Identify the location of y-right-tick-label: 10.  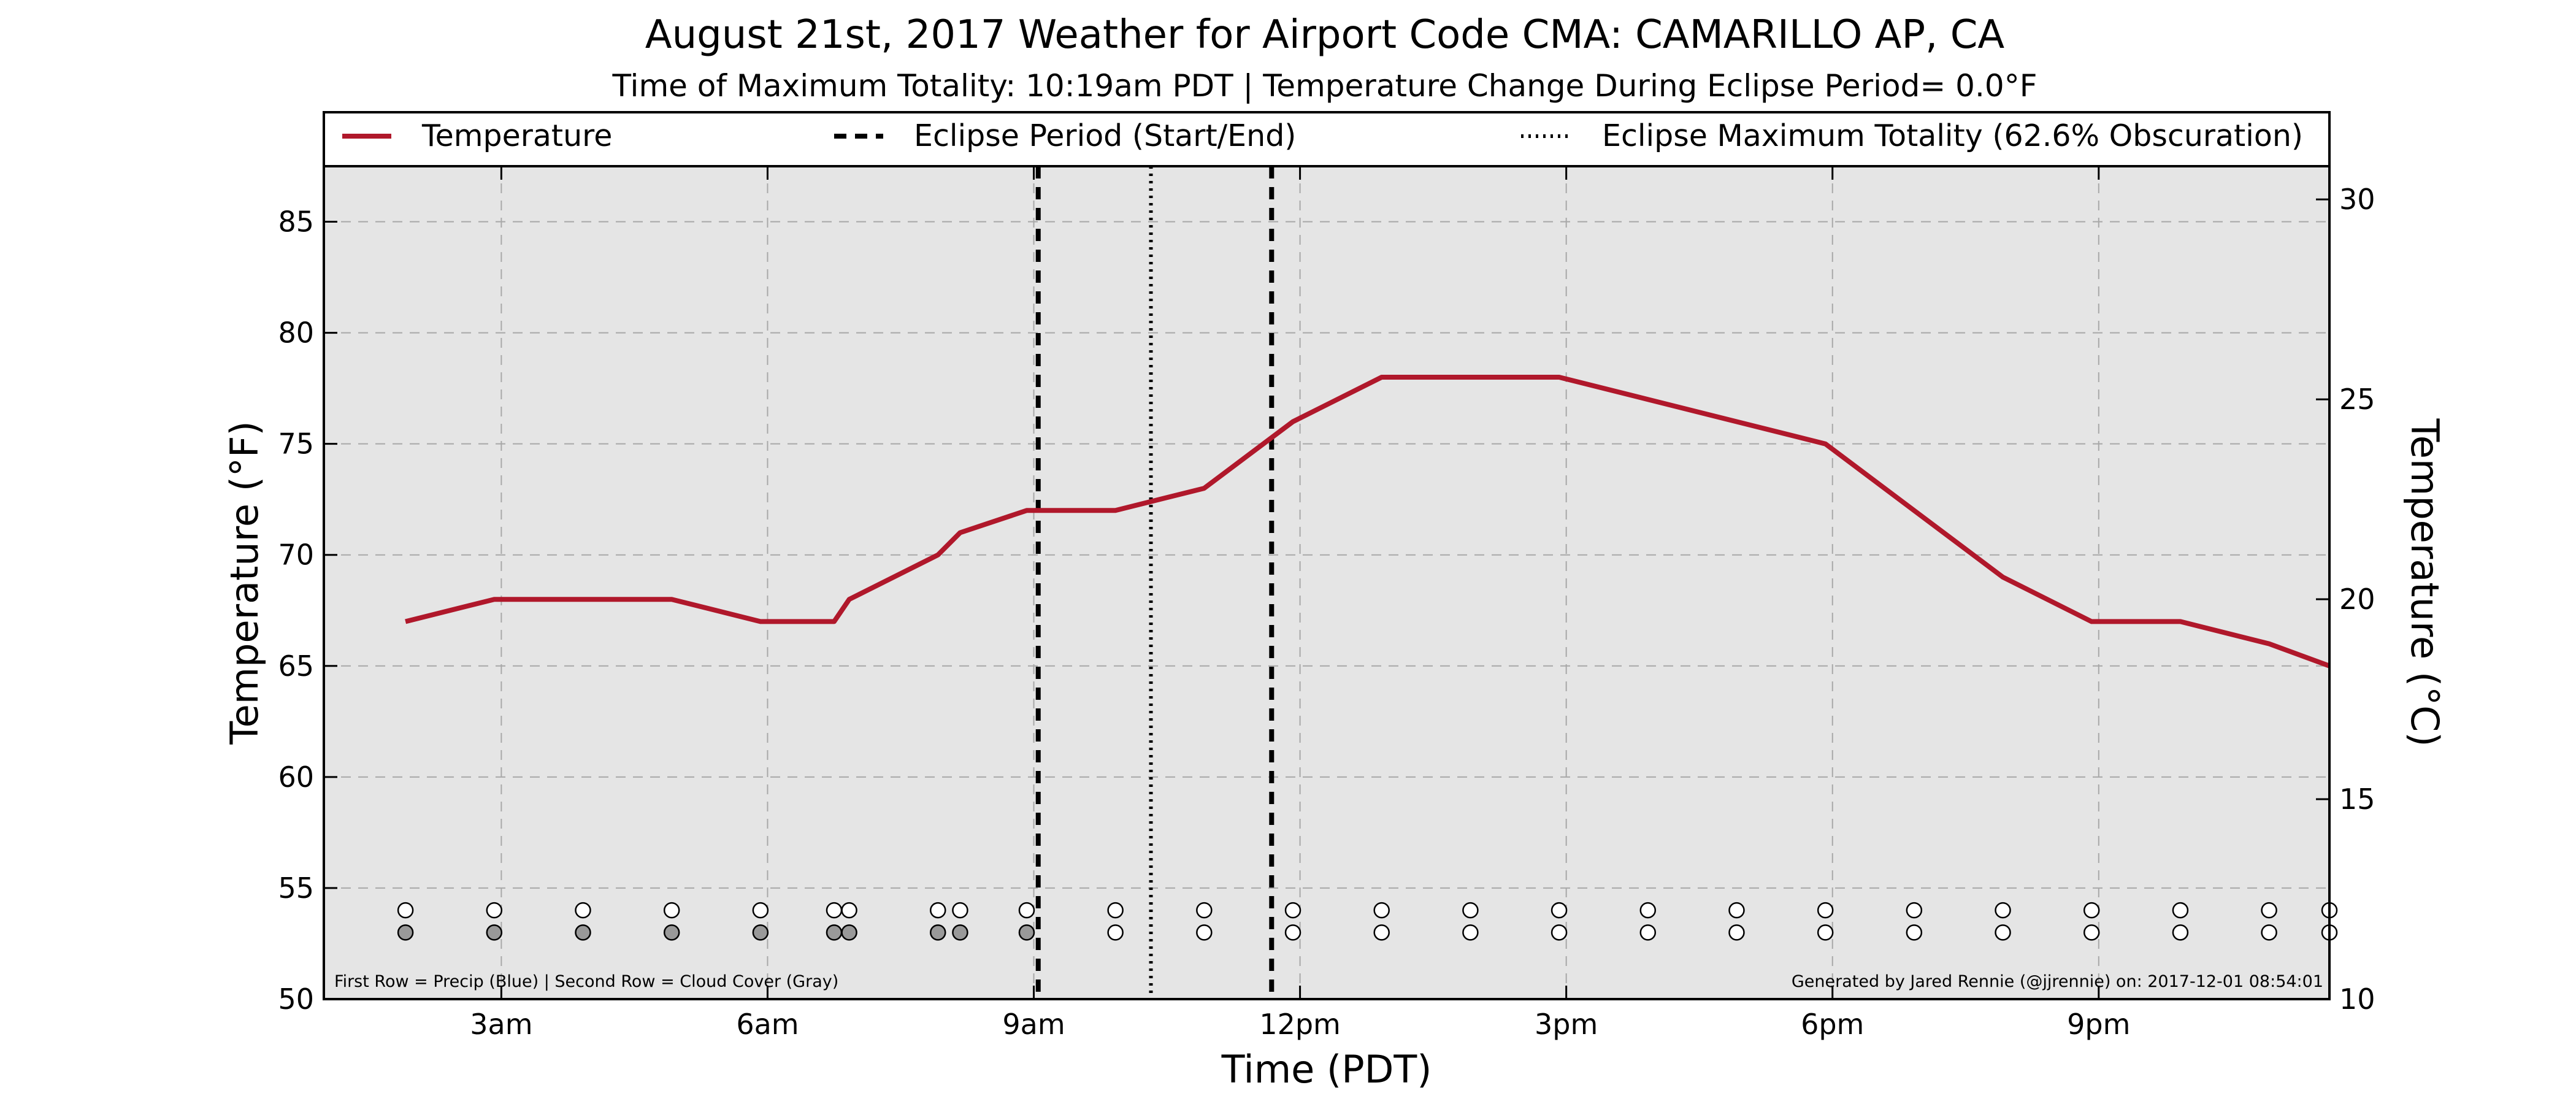
(2357, 999).